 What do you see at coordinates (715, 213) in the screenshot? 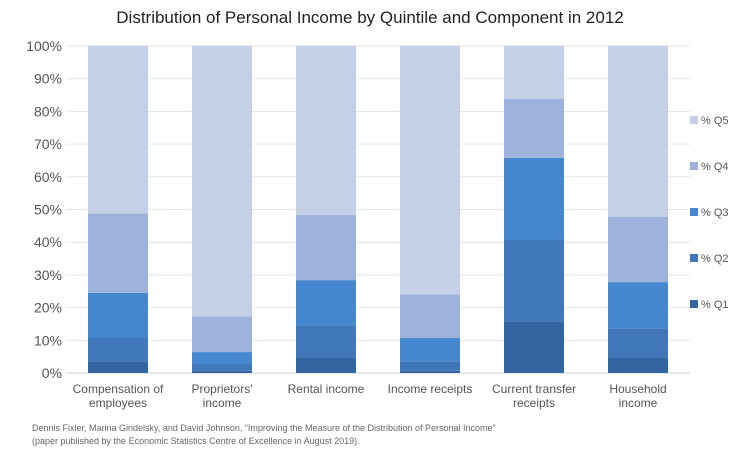
I see `legend-label: % Q3` at bounding box center [715, 213].